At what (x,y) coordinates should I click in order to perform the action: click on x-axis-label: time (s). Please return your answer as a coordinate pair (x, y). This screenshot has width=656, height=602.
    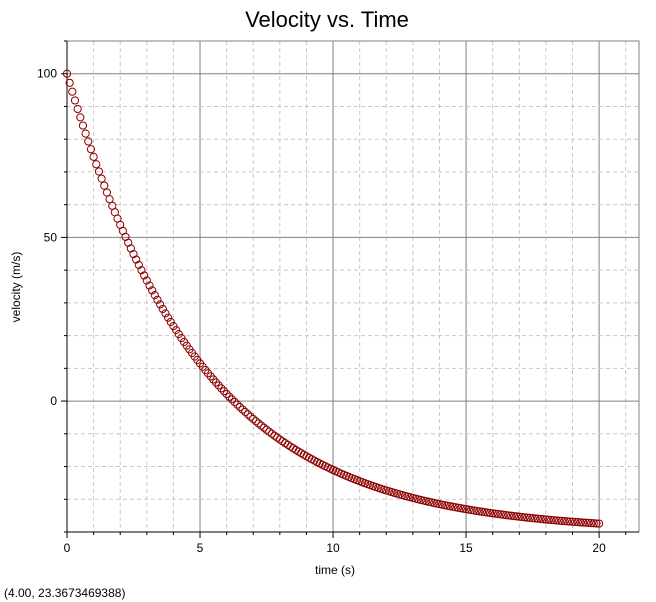
    Looking at the image, I should click on (335, 570).